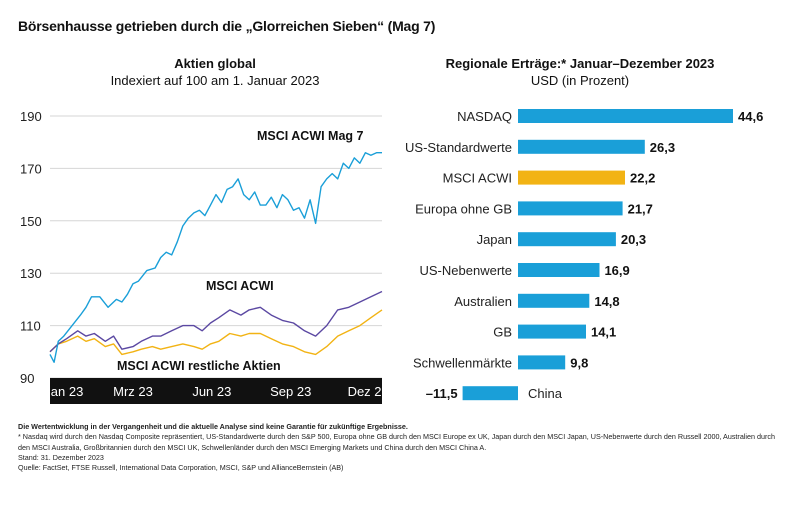 The image size is (792, 506). I want to click on value-label: –11,5, so click(442, 393).